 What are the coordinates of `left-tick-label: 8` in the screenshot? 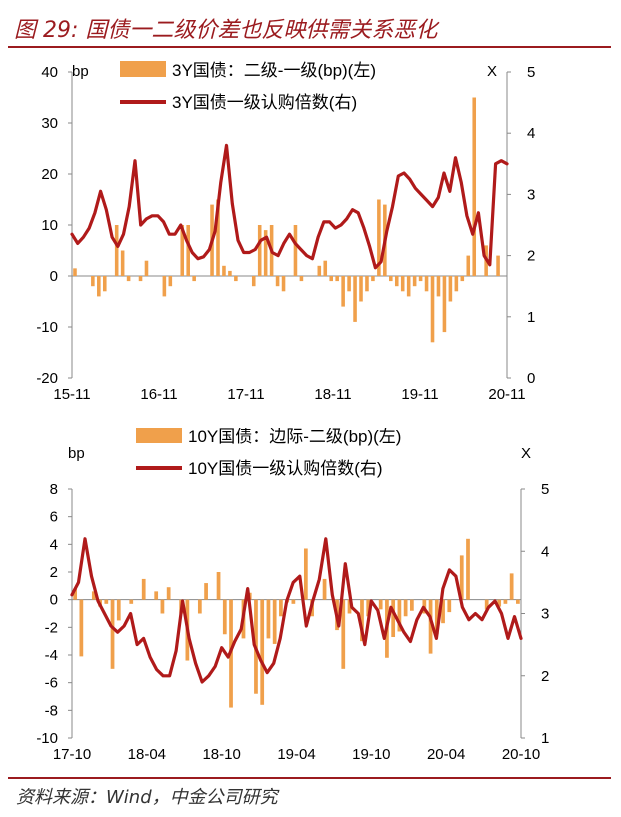 It's located at (54, 489).